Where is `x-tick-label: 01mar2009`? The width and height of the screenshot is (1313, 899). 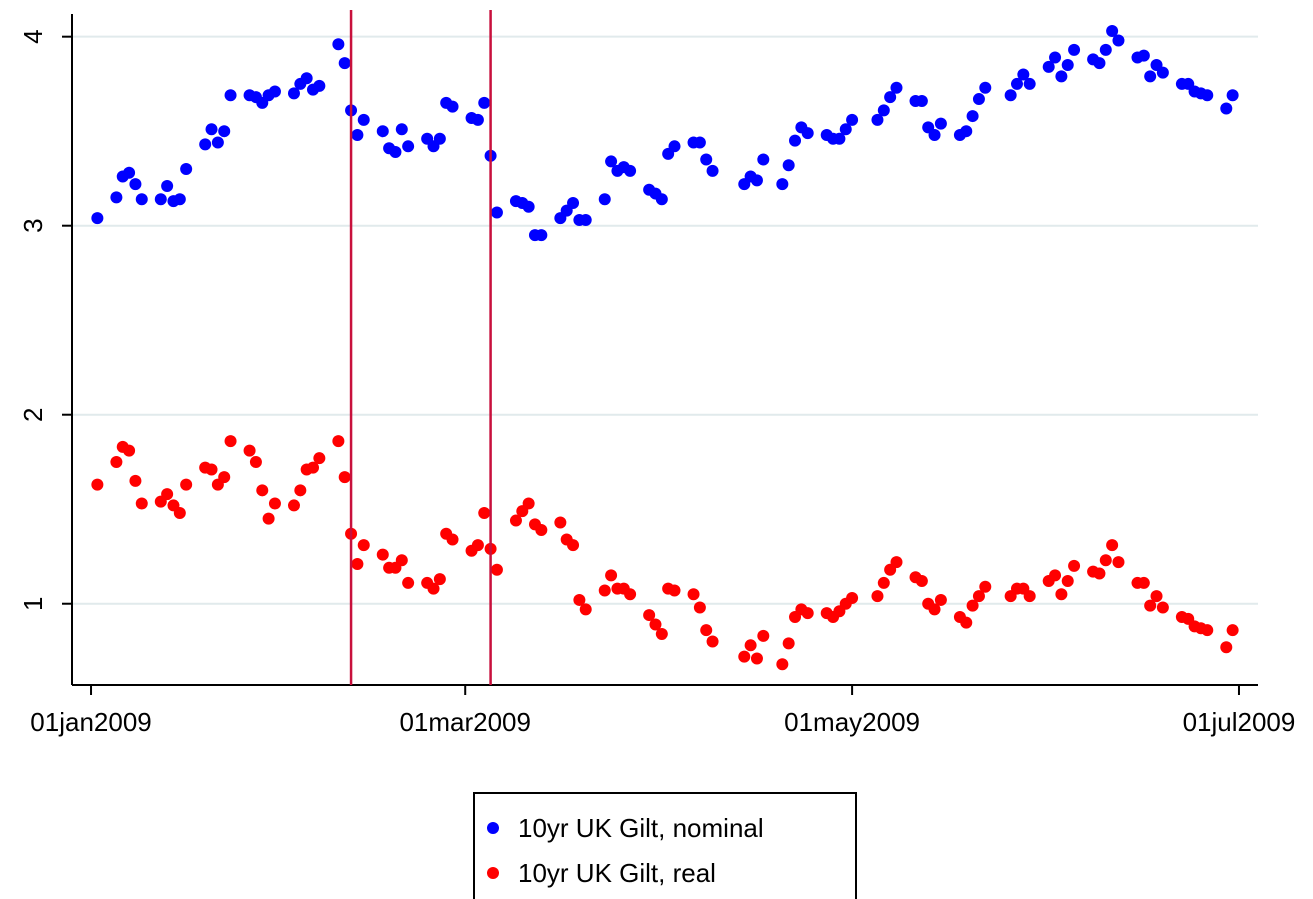 x-tick-label: 01mar2009 is located at coordinates (465, 722).